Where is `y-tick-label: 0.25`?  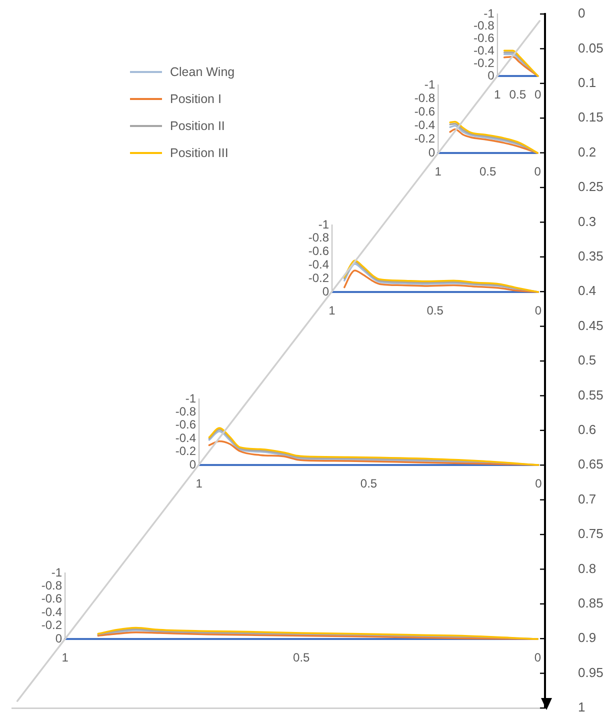 y-tick-label: 0.25 is located at coordinates (591, 186).